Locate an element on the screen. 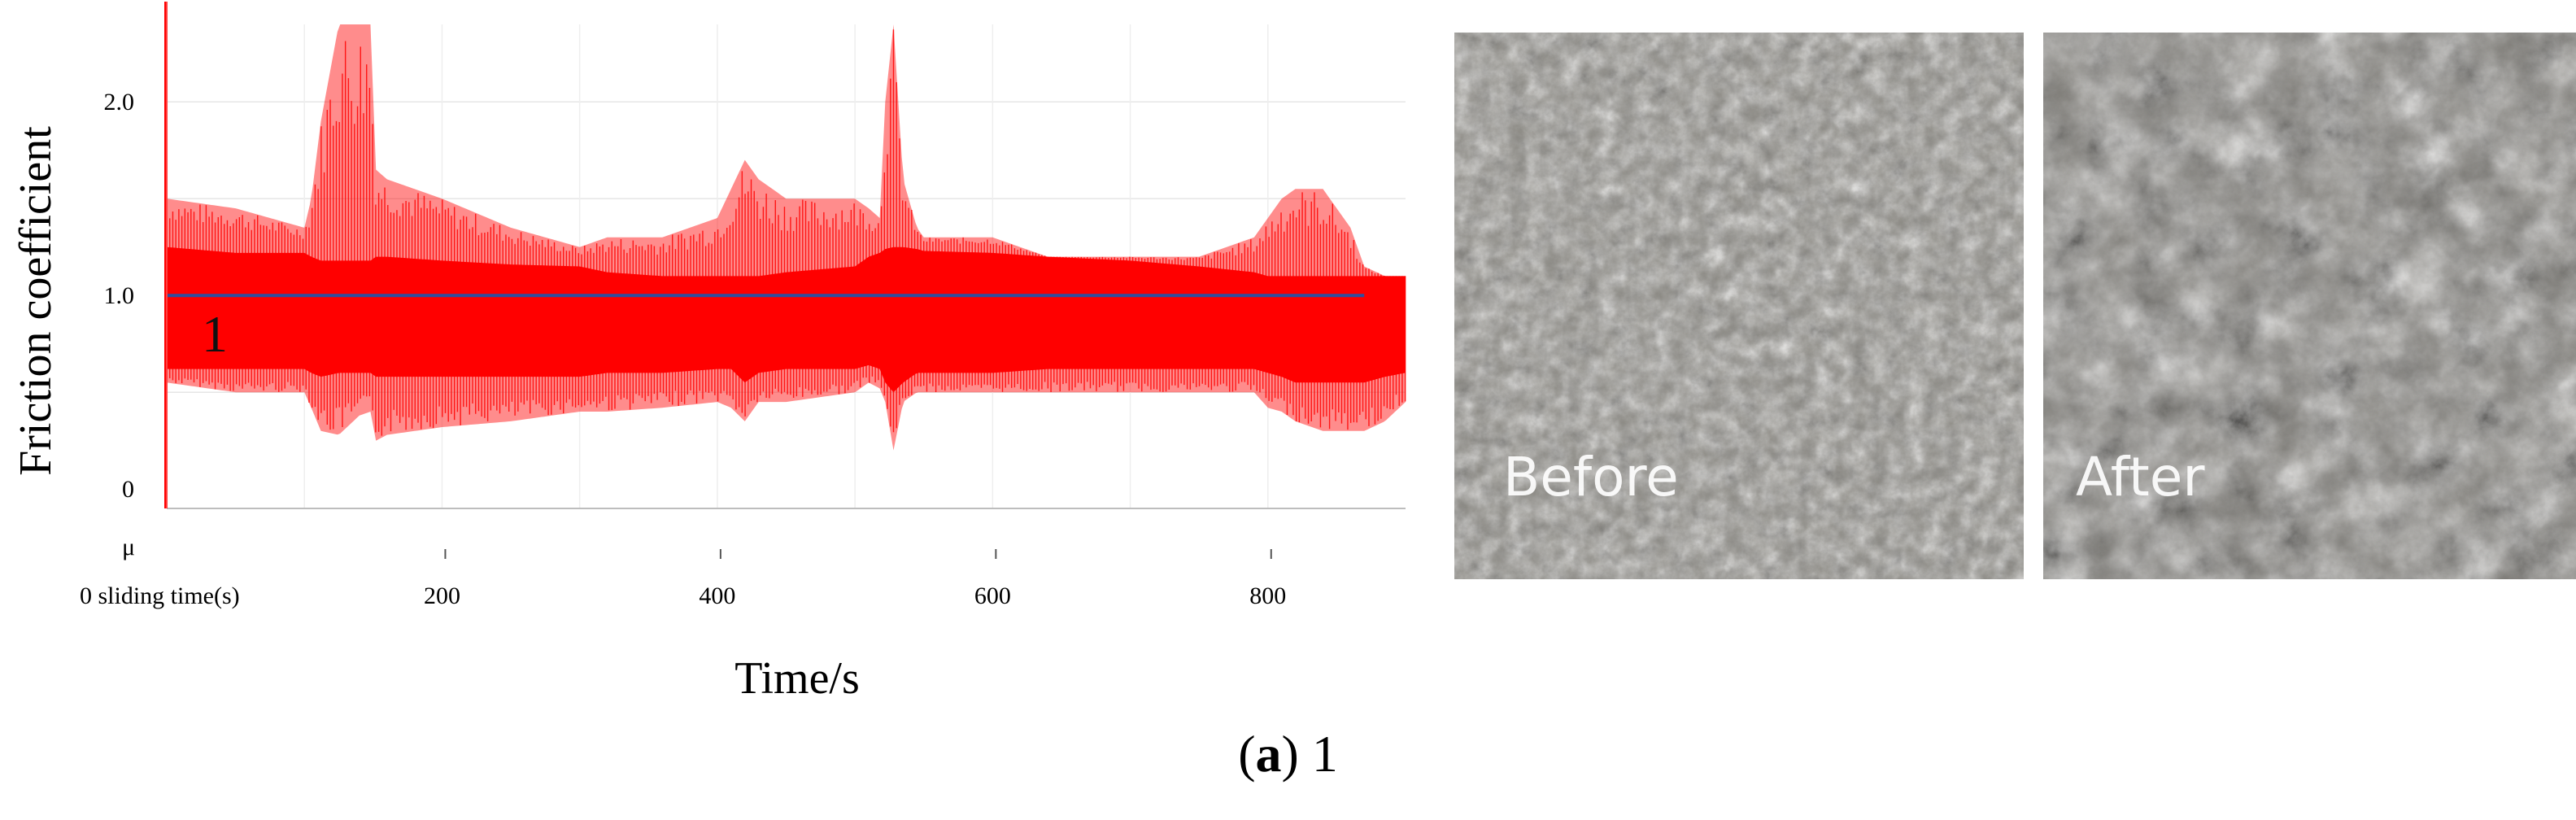 The height and width of the screenshot is (820, 2576). x-tick-labels: 200 400 600 800 is located at coordinates (855, 579).